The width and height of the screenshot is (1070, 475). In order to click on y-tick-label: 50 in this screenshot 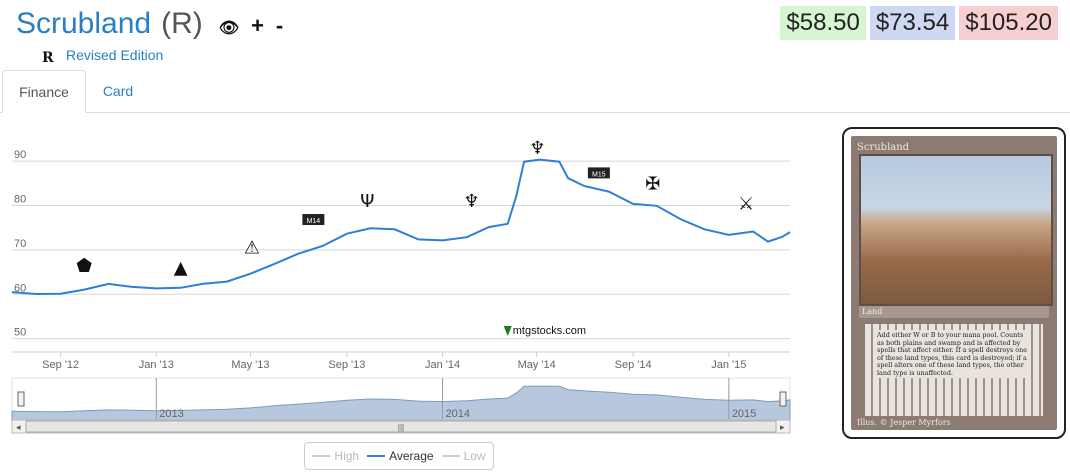, I will do `click(20, 333)`.